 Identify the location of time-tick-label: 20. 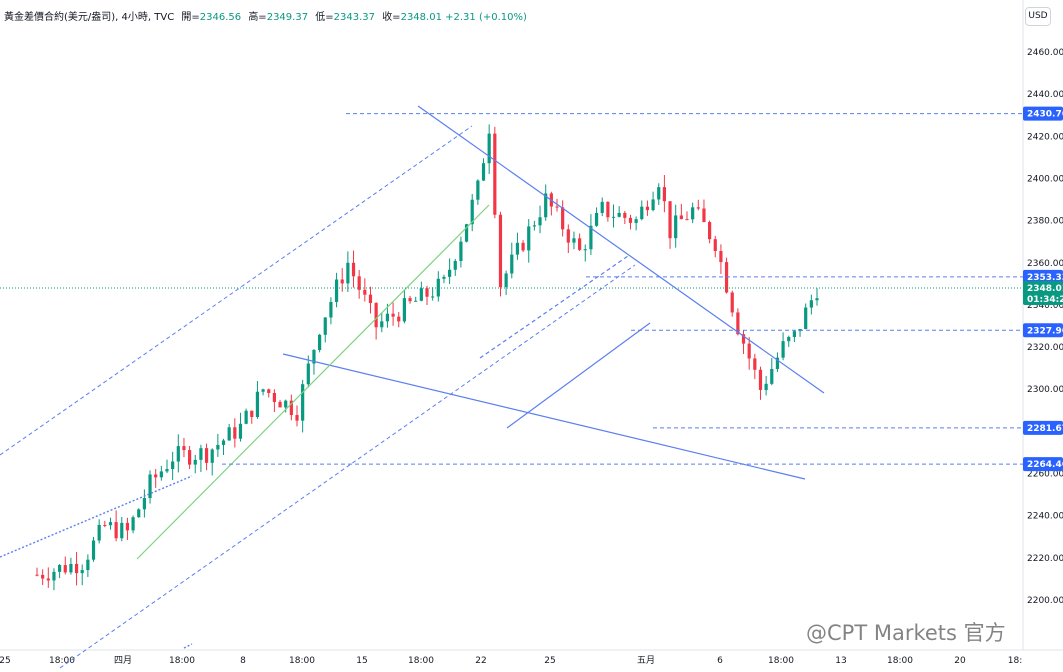
(960, 661).